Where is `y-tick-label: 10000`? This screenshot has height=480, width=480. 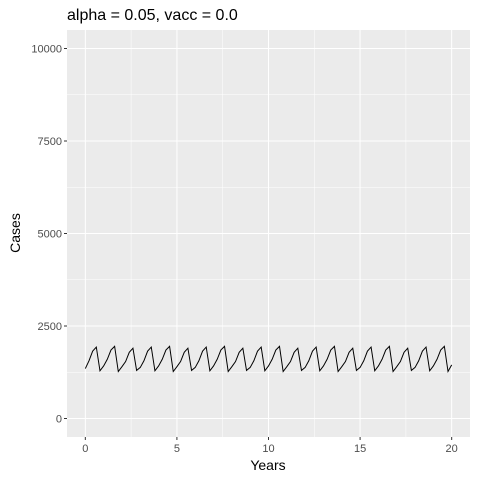 y-tick-label: 10000 is located at coordinates (46, 50).